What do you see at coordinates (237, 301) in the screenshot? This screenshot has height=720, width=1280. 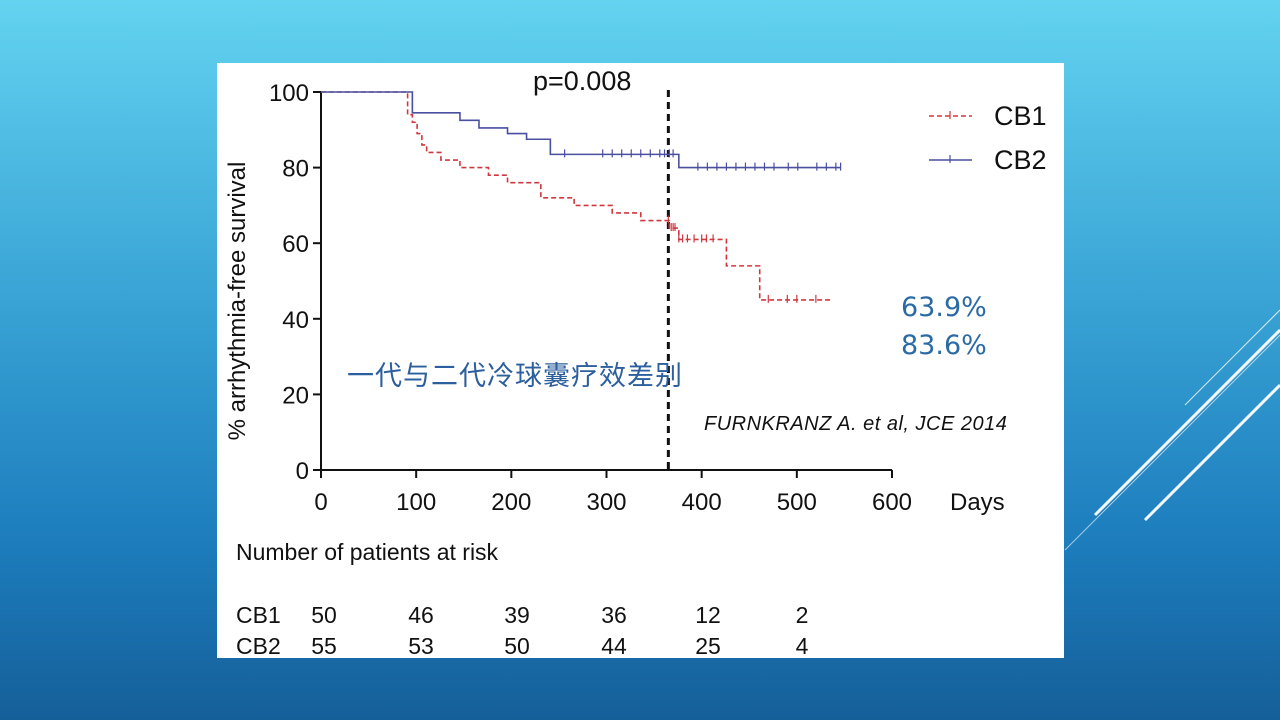 I see `y-axis-title: % arrhythmia-free survival` at bounding box center [237, 301].